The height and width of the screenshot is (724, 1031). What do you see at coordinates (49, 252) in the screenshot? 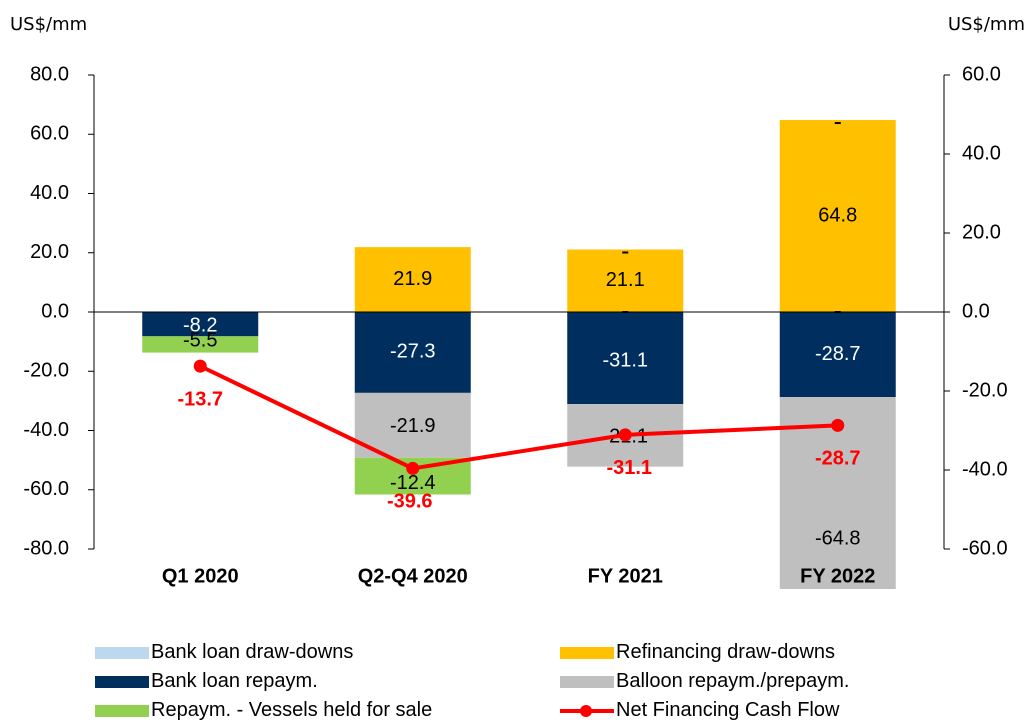
I see `left-tick-label-3: 20.0` at bounding box center [49, 252].